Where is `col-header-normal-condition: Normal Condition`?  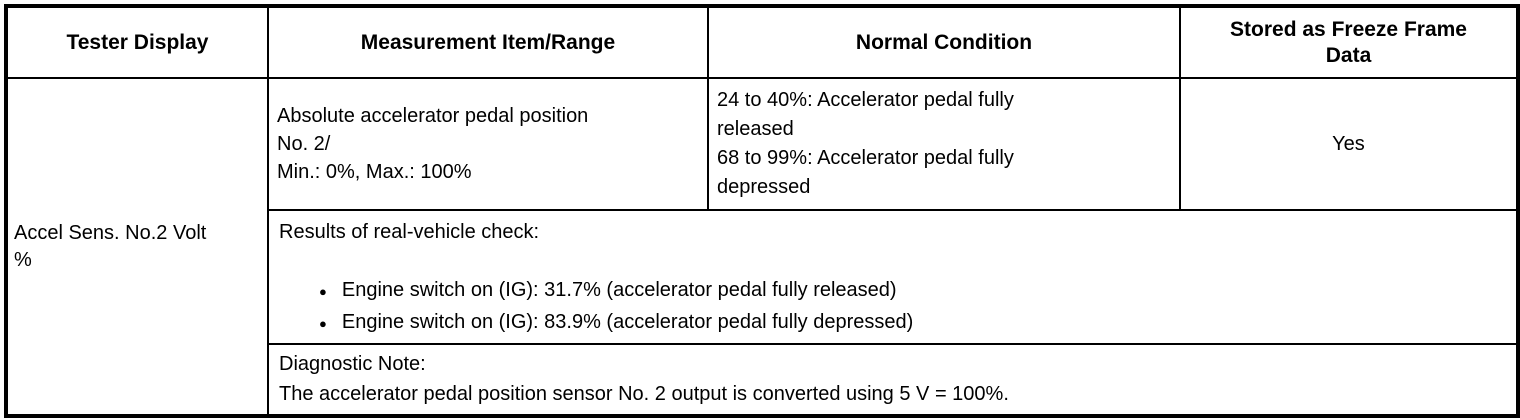
col-header-normal-condition: Normal Condition is located at coordinates (944, 42).